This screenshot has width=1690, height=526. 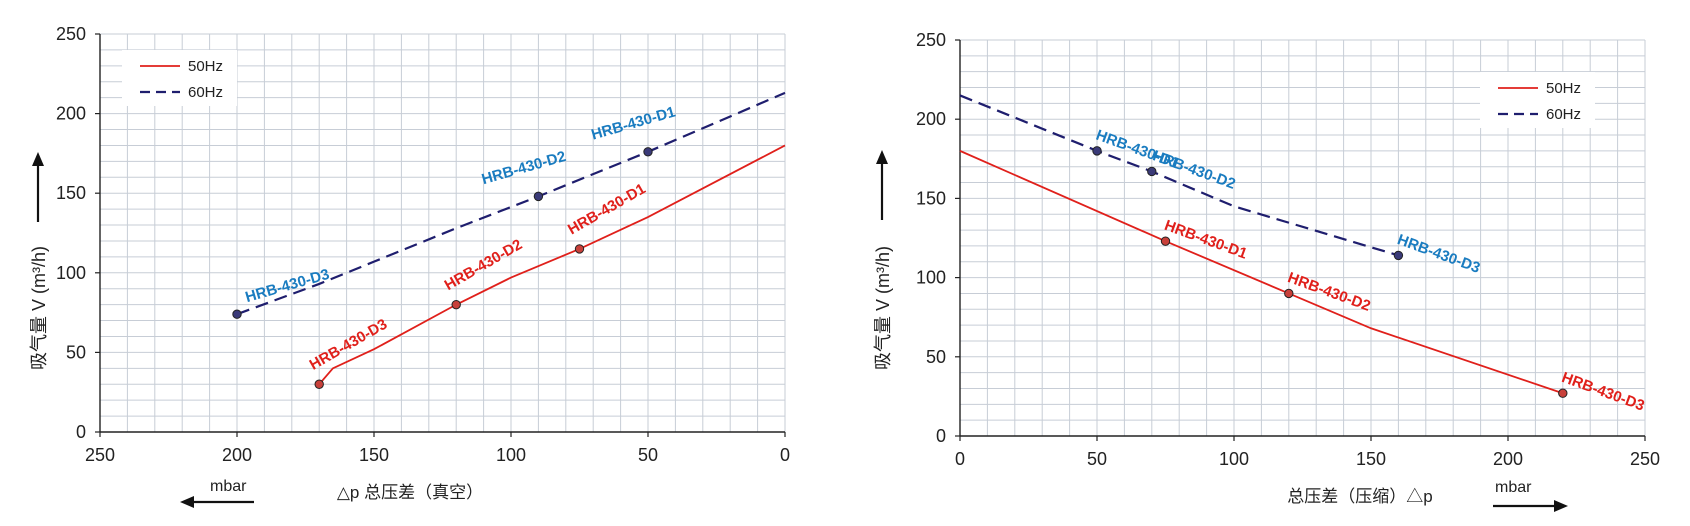 What do you see at coordinates (410, 492) in the screenshot?
I see `x-axis-label: △p 总压差（真空）` at bounding box center [410, 492].